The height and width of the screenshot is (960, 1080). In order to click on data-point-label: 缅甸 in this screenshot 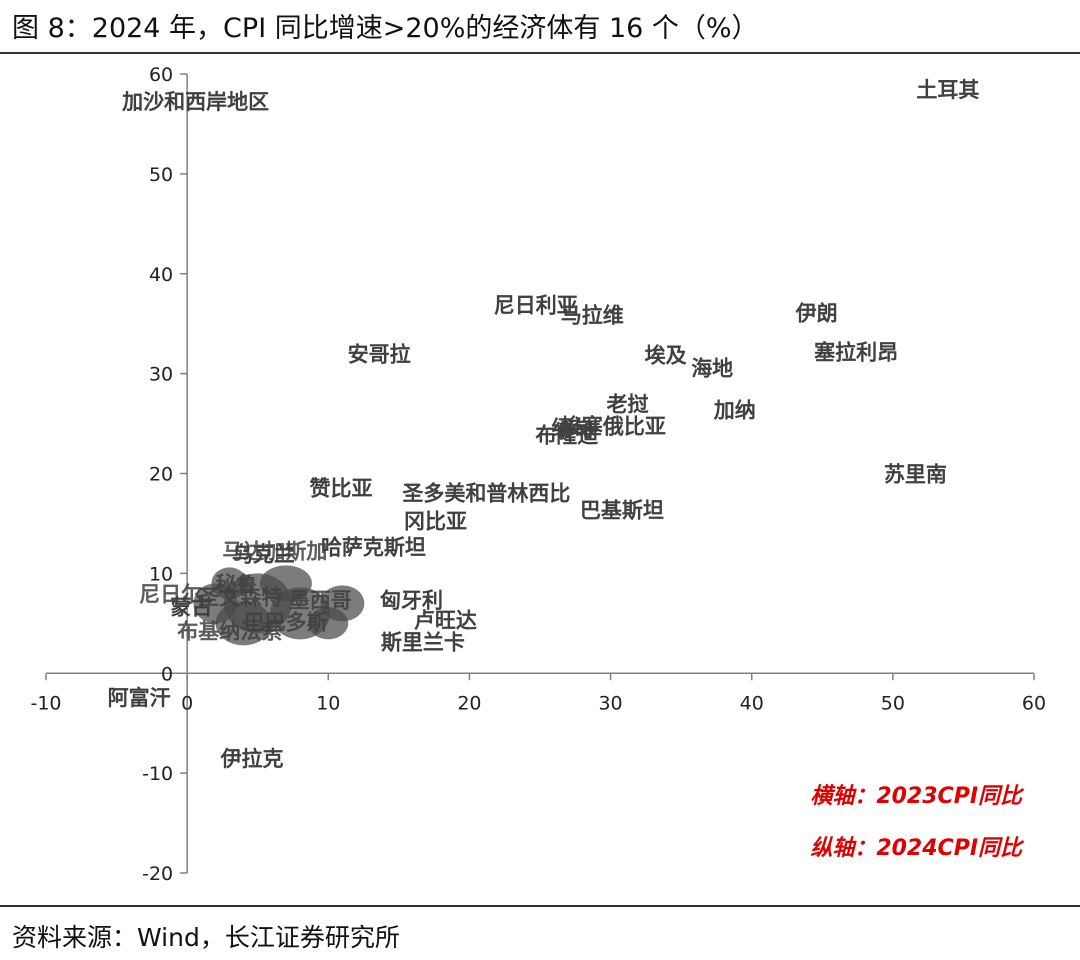, I will do `click(572, 429)`.